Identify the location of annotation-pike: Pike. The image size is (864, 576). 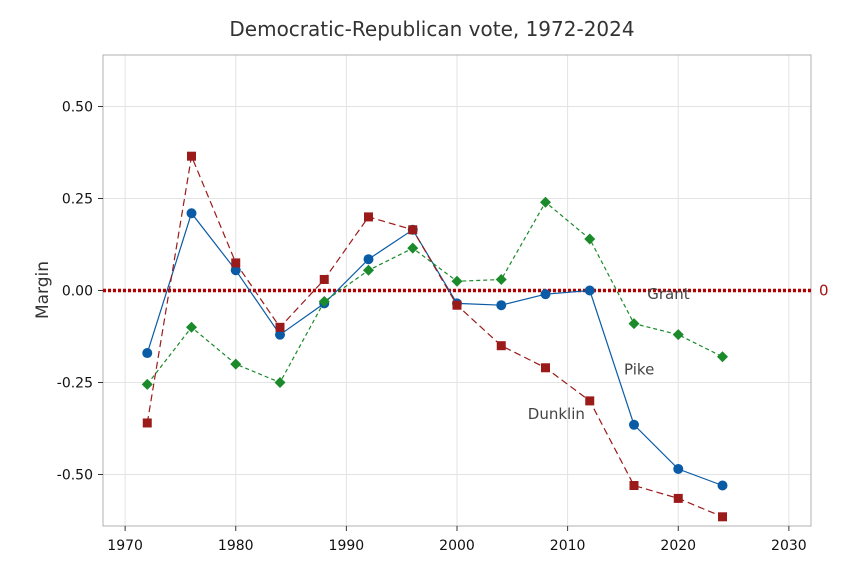
(639, 370).